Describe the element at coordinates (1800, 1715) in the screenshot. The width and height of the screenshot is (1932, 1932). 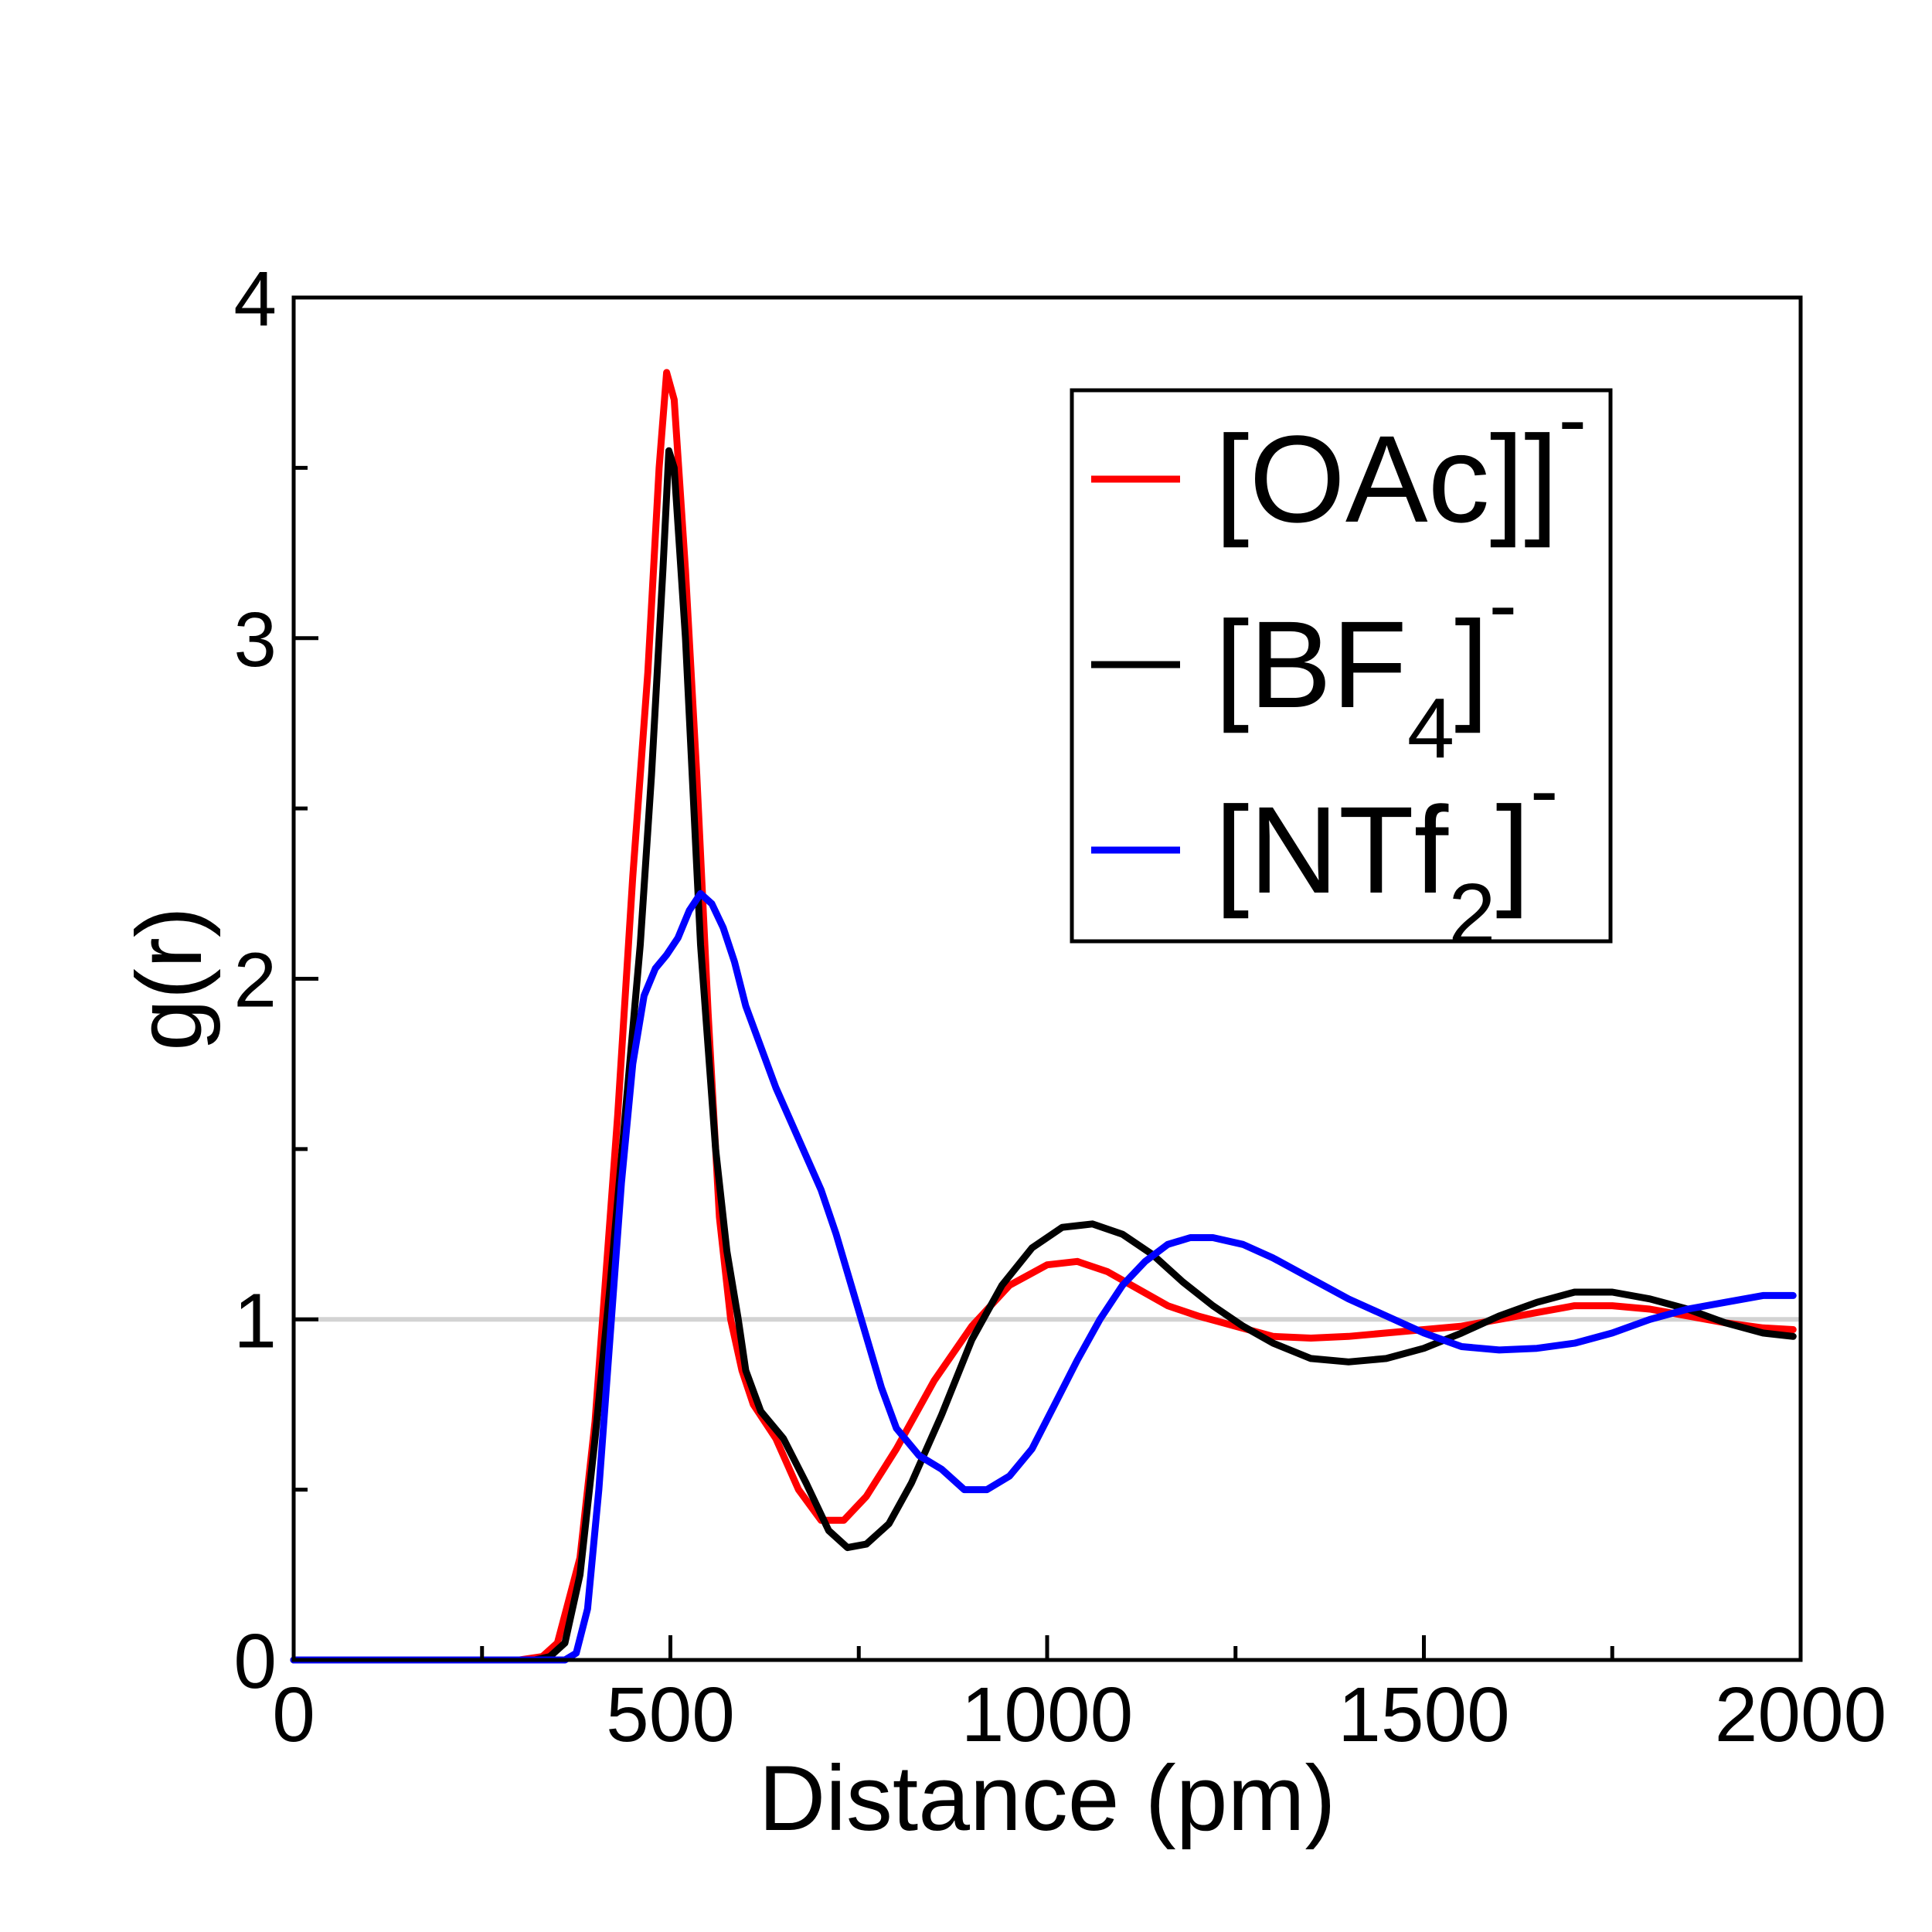
I see `x-tick-label: 2000` at that location.